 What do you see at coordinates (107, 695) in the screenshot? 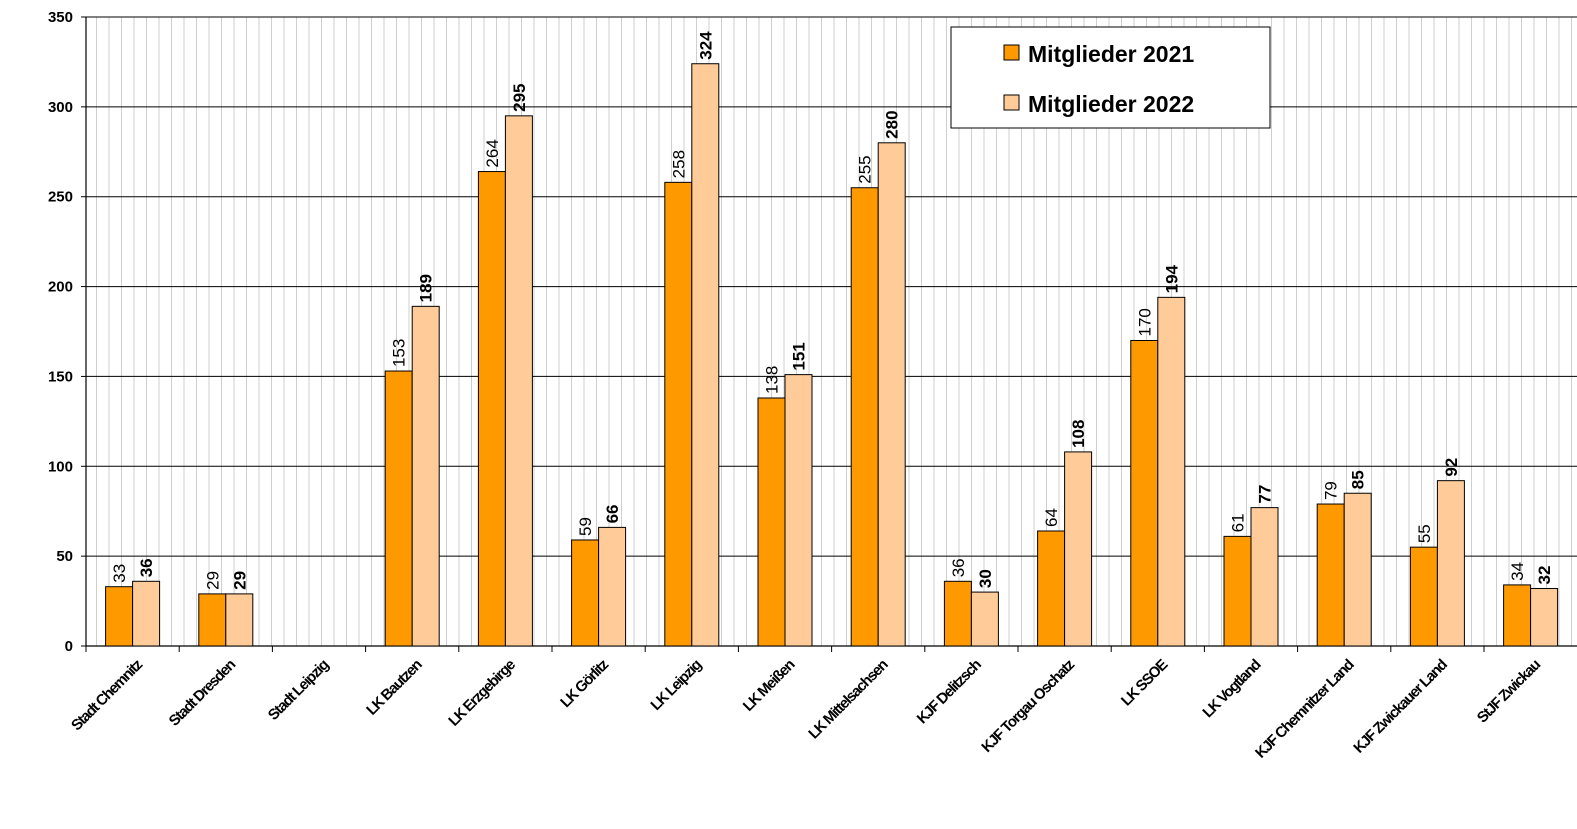
I see `x-tick-label: Stadt Chemnitz` at bounding box center [107, 695].